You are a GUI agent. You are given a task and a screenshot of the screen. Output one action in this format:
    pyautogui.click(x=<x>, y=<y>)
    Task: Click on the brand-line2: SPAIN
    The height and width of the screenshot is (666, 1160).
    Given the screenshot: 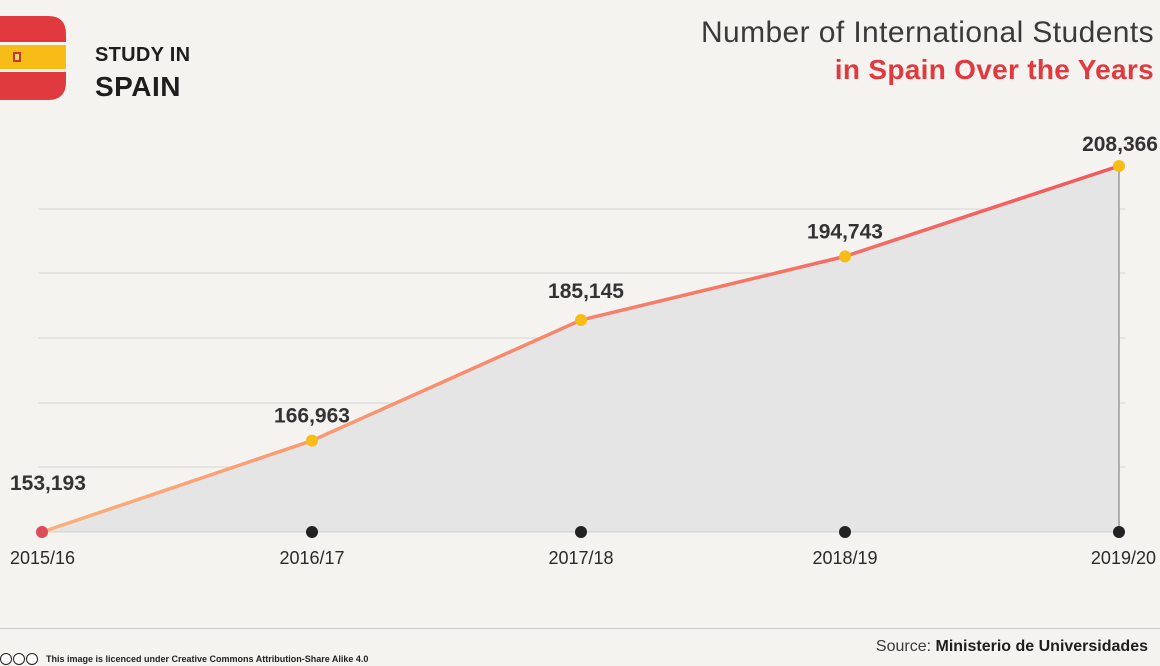 What is the action you would take?
    pyautogui.click(x=138, y=86)
    